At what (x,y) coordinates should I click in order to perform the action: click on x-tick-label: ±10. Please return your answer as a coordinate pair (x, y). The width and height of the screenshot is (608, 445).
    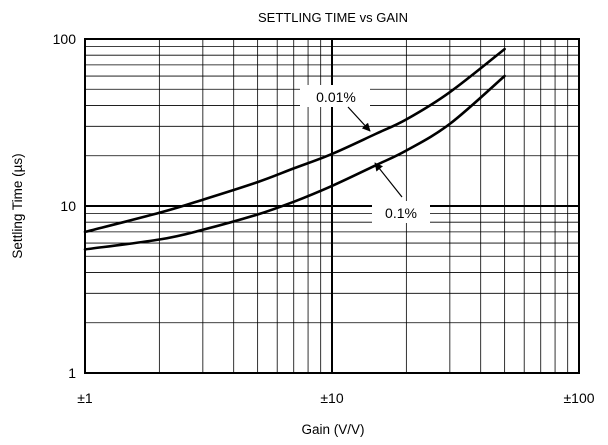
    Looking at the image, I should click on (331, 398).